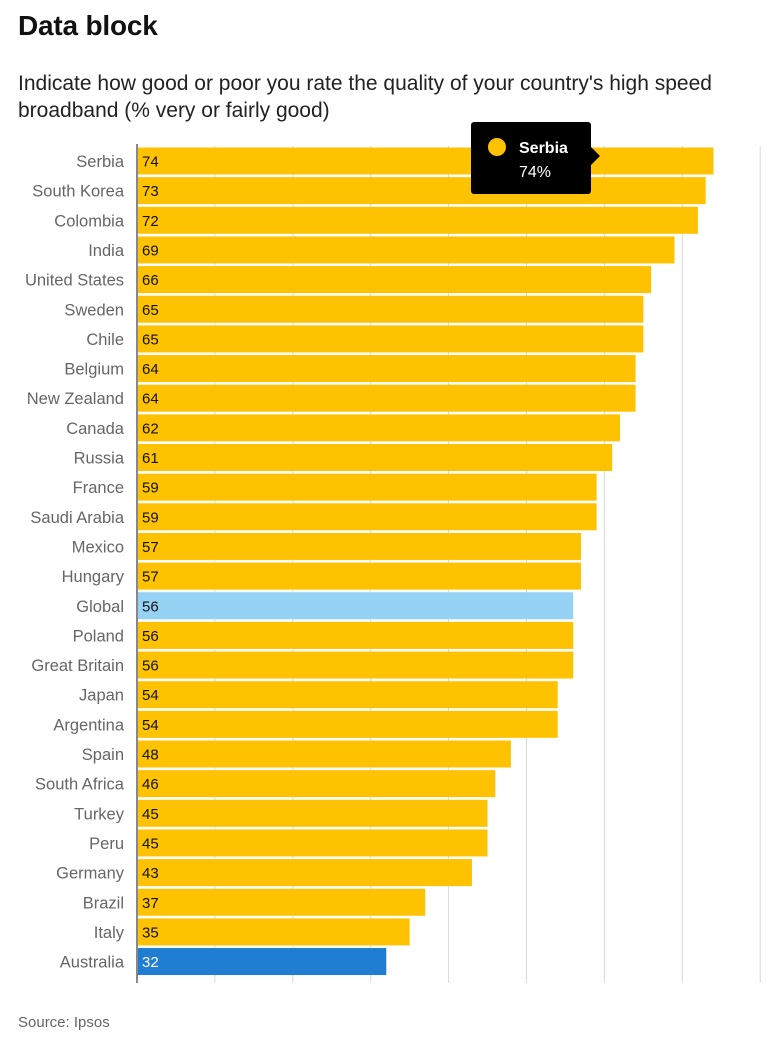  Describe the element at coordinates (421, 191) in the screenshot. I see `bar-south-korea` at that location.